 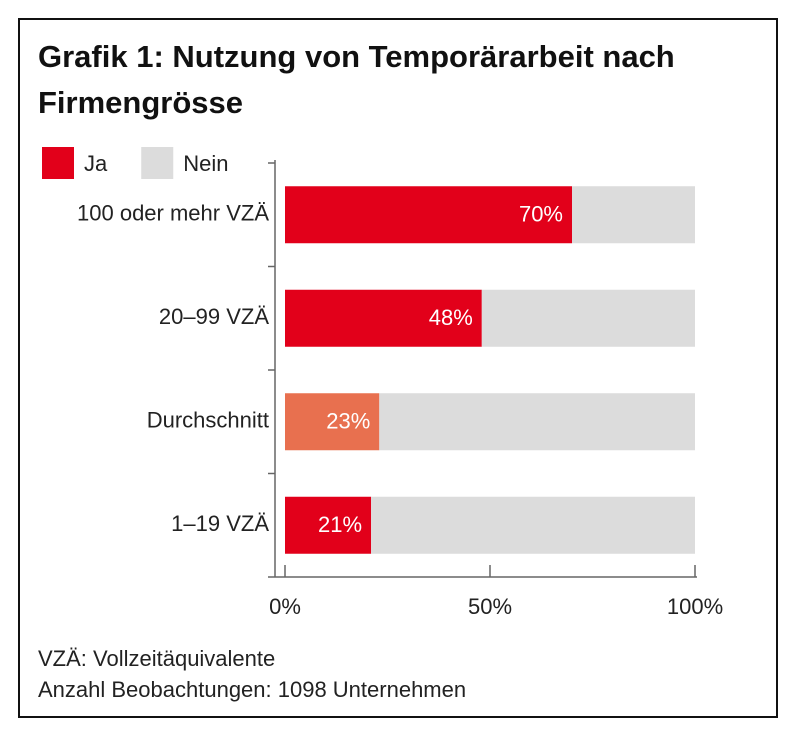 I want to click on note: VZÄ: Vollzeitäquivalente, so click(x=156, y=658).